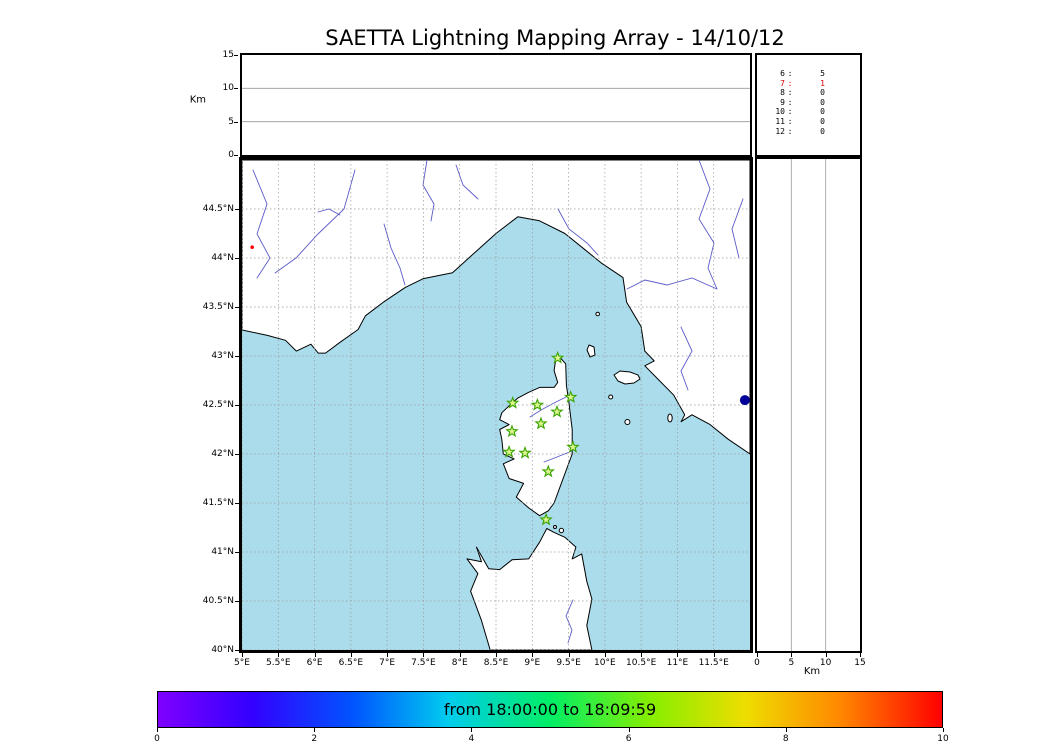 The height and width of the screenshot is (750, 1050). What do you see at coordinates (252, 247) in the screenshot?
I see `source-point` at bounding box center [252, 247].